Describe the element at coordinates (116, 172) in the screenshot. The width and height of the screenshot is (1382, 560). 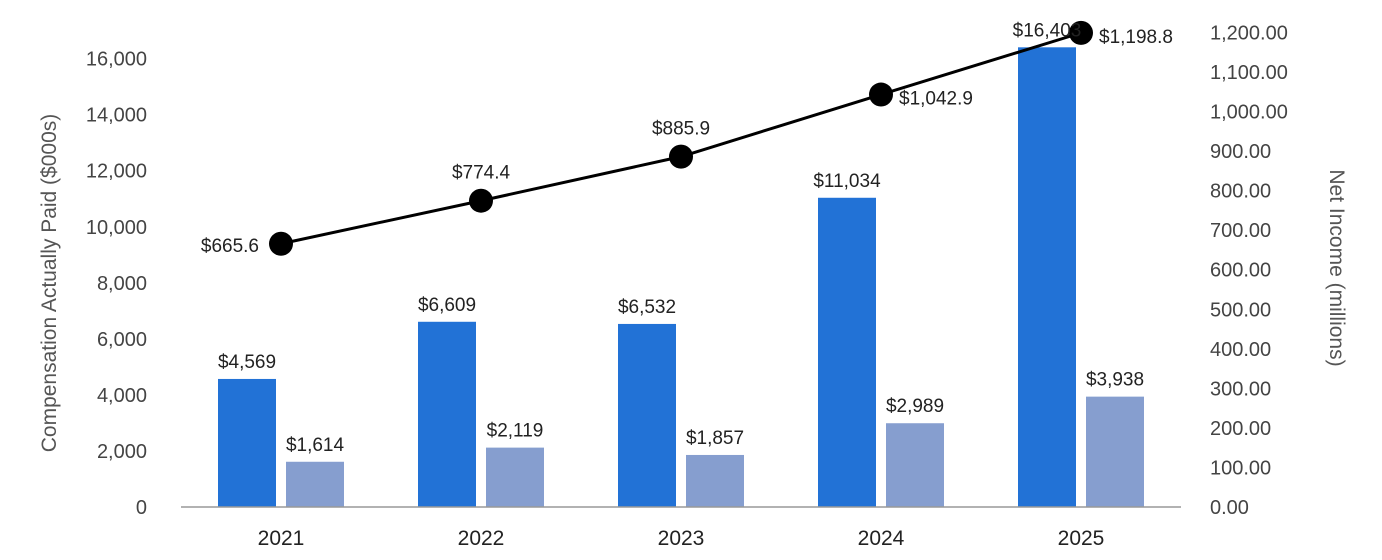
I see `y-tick-left-12000: 12,000` at that location.